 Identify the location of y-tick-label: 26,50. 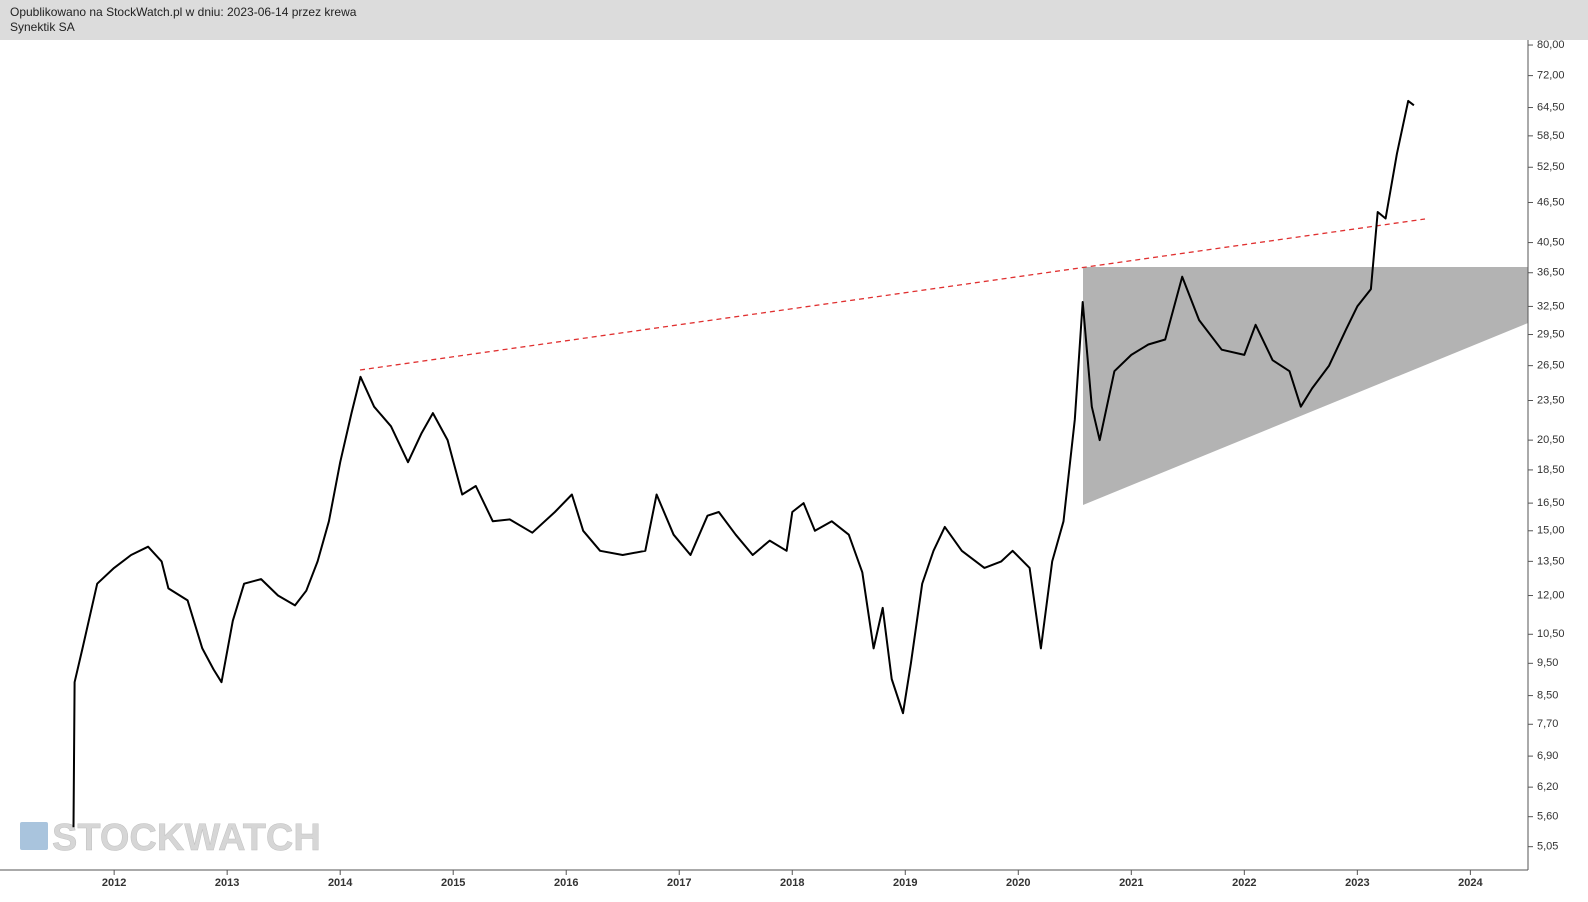
(1551, 366).